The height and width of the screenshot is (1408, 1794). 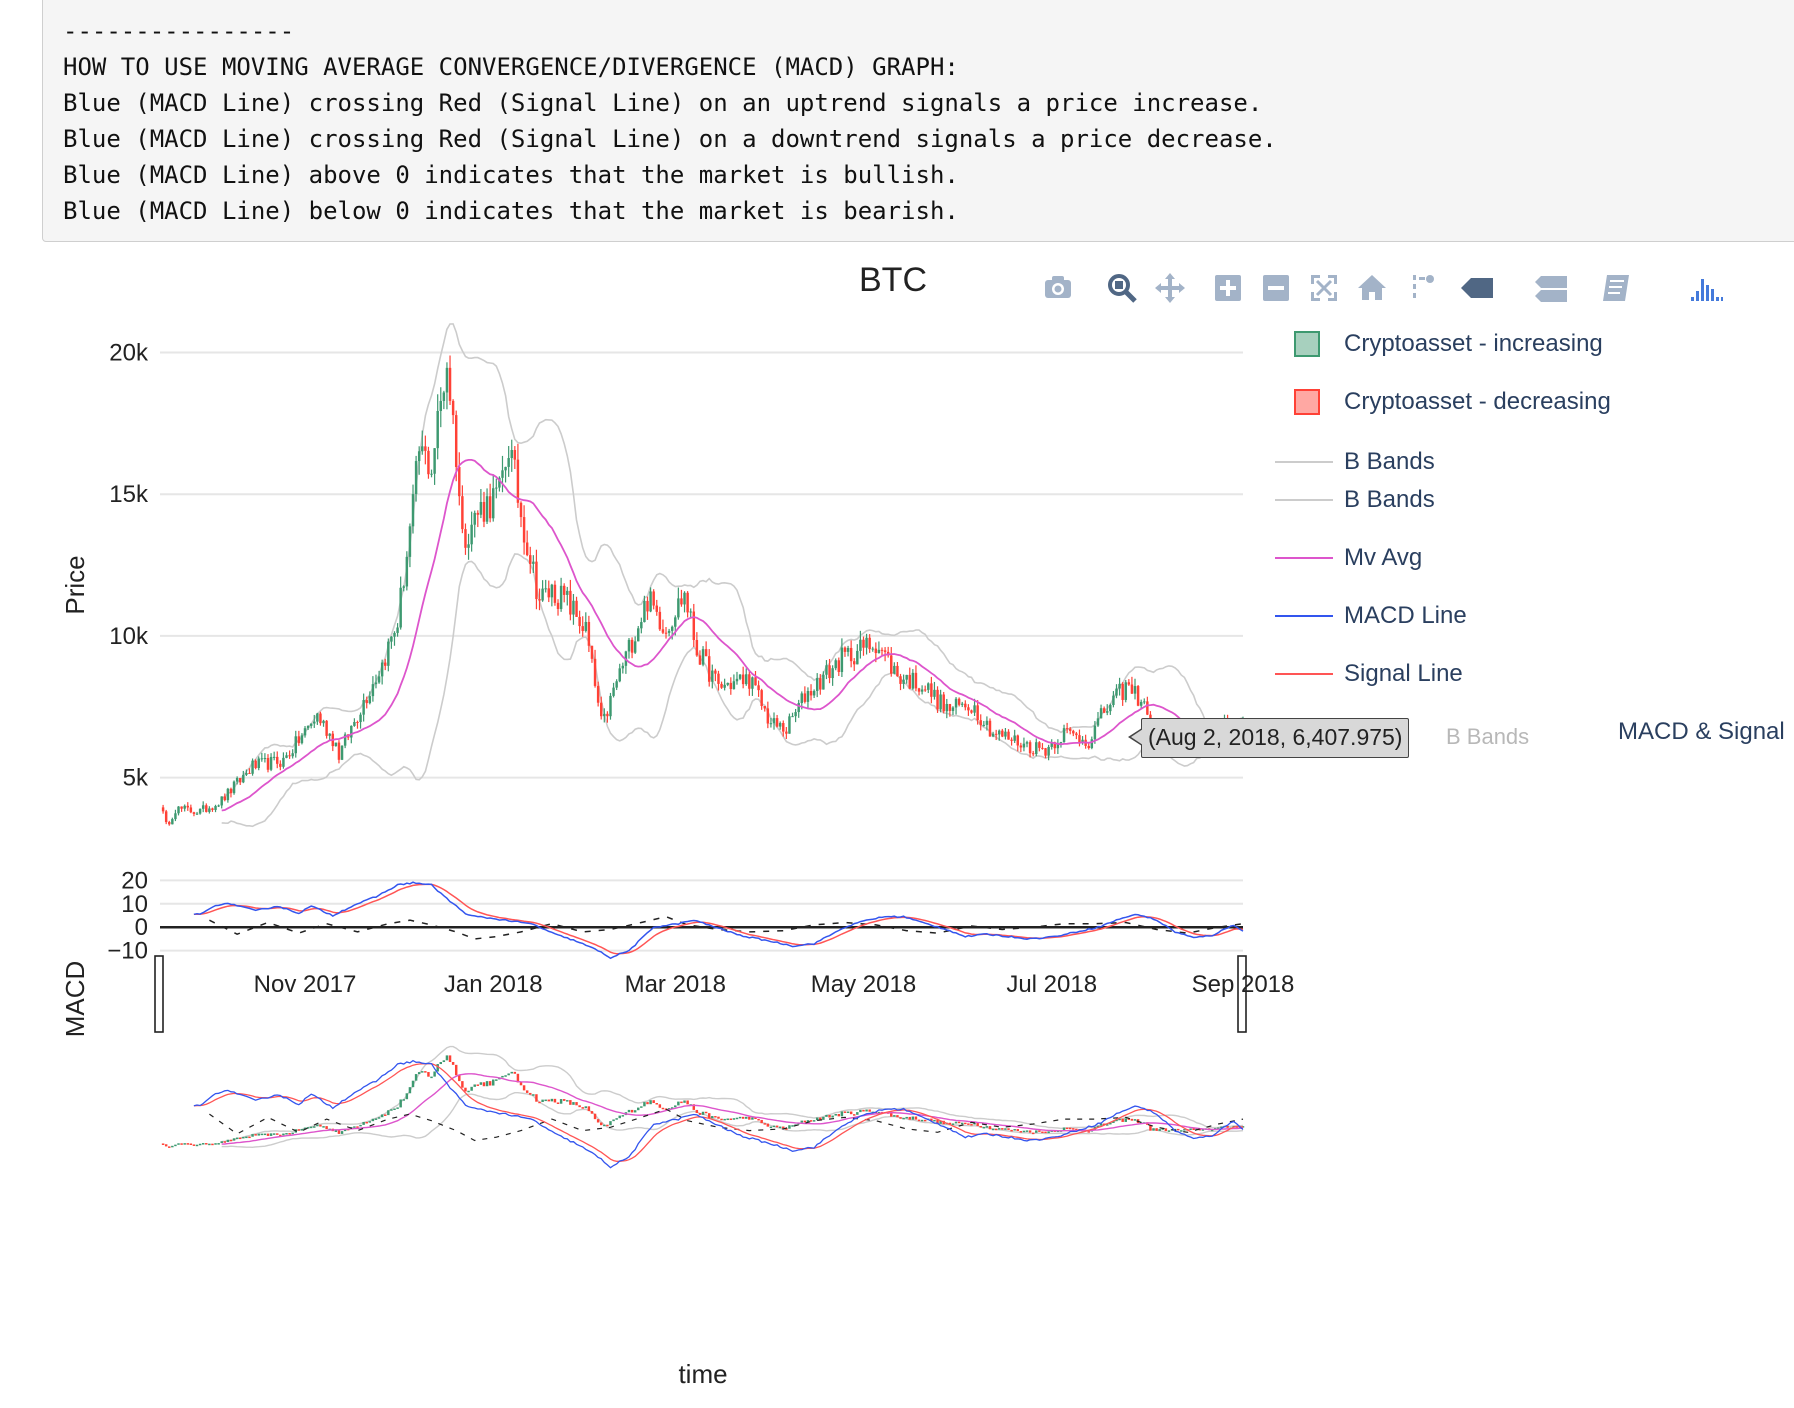 I want to click on macd-gridlines, so click(x=701, y=915).